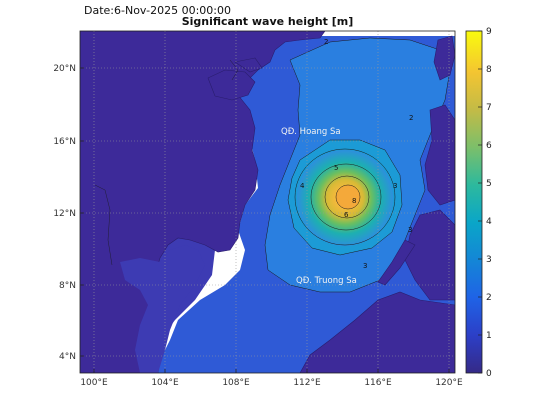 This screenshot has height=420, width=560. I want to click on date-stamp: Date:6-Nov-2025 00:00:00, so click(158, 10).